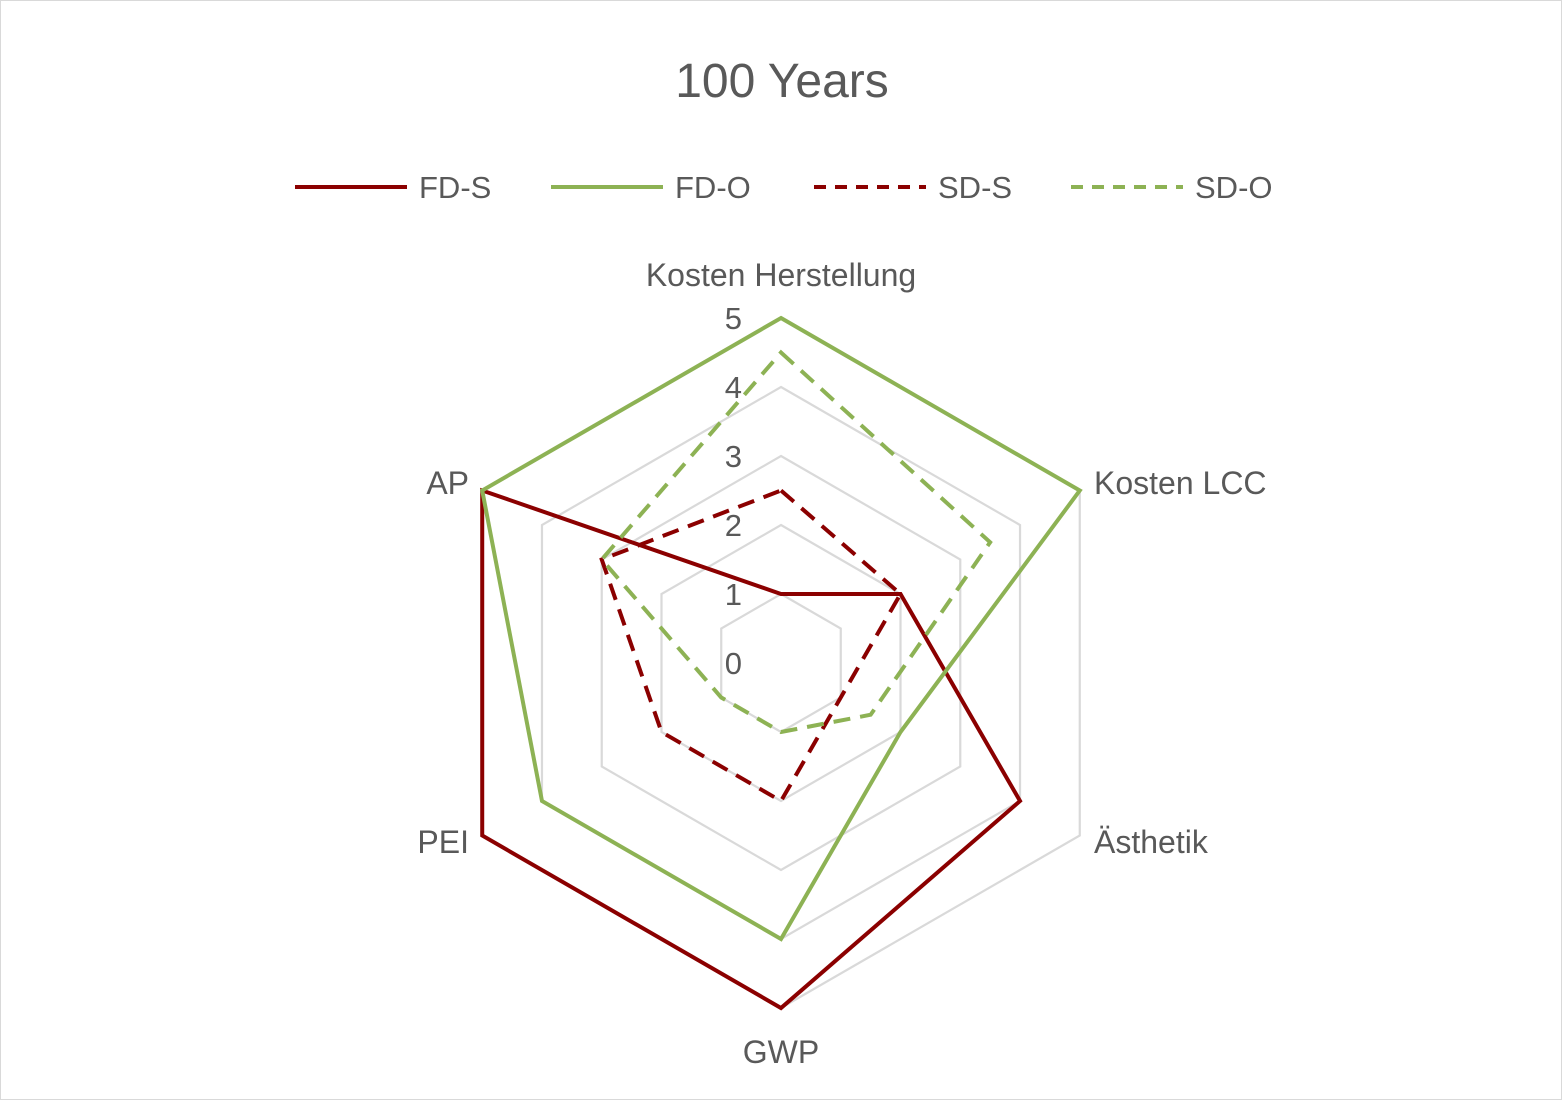  Describe the element at coordinates (713, 187) in the screenshot. I see `legend-label-fd-o: FD-O` at that location.